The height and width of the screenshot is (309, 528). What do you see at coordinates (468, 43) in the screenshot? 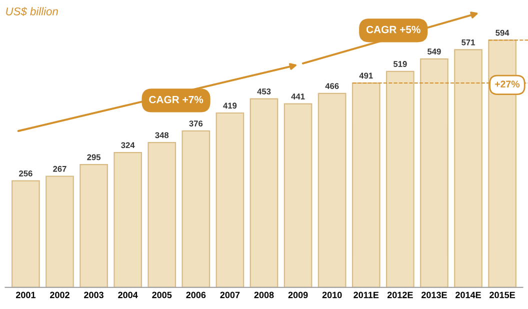
I see `data-label: 571` at bounding box center [468, 43].